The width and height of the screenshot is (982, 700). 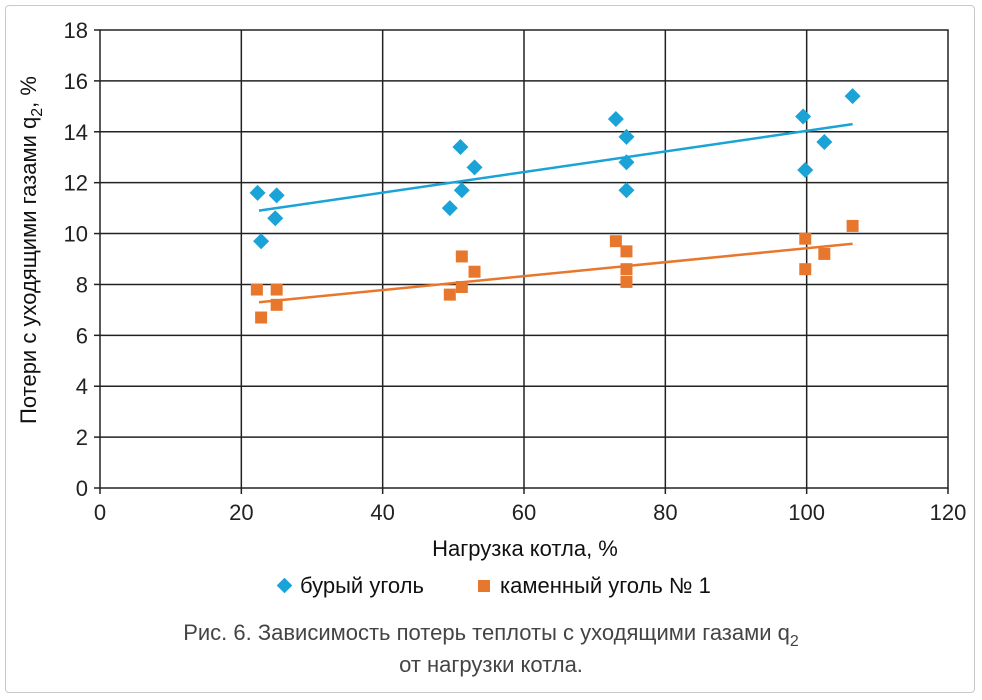 What do you see at coordinates (76, 234) in the screenshot?
I see `y-tick-label: 10` at bounding box center [76, 234].